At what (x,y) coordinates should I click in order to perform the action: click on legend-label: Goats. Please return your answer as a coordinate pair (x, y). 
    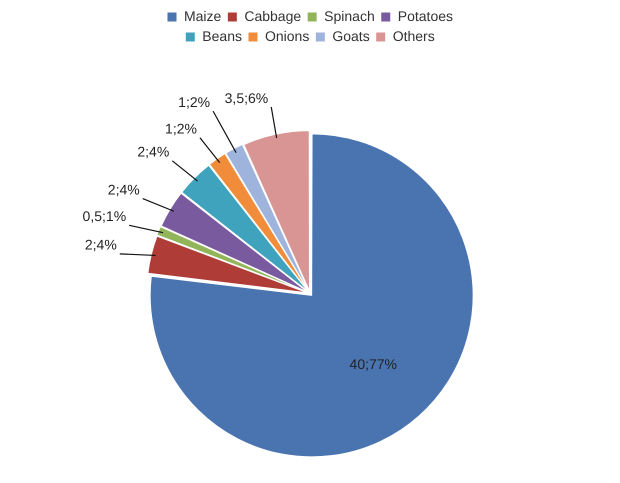
    Looking at the image, I should click on (351, 36).